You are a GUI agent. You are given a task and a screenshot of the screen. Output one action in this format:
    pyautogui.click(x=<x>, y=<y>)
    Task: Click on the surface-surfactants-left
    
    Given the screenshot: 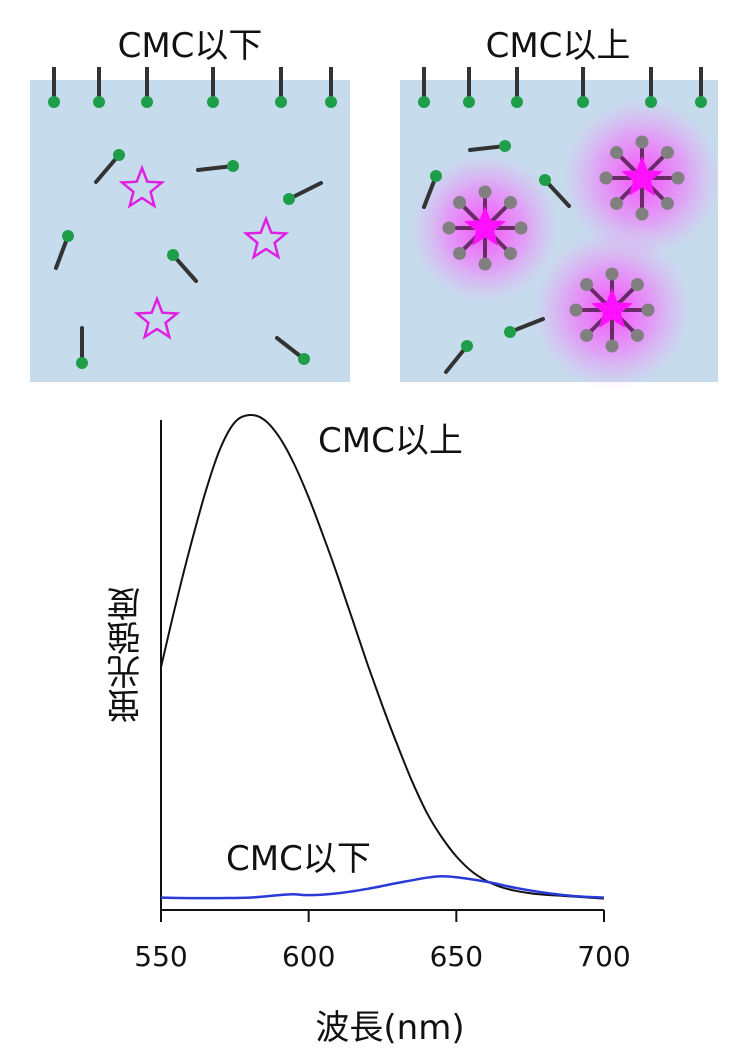 What is the action you would take?
    pyautogui.click(x=192, y=87)
    